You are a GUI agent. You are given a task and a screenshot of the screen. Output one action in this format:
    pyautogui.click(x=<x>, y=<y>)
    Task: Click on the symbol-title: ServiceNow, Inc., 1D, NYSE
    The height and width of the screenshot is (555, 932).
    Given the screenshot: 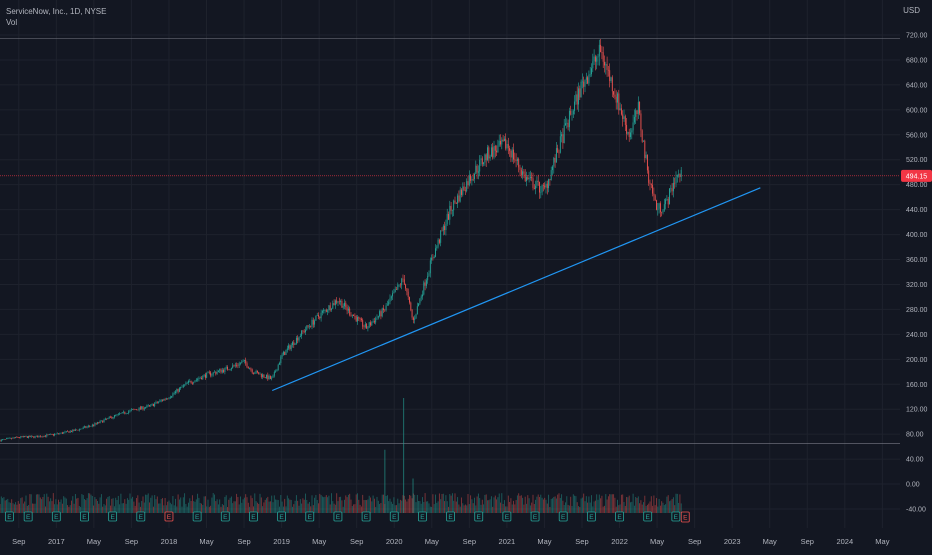 What is the action you would take?
    pyautogui.click(x=56, y=11)
    